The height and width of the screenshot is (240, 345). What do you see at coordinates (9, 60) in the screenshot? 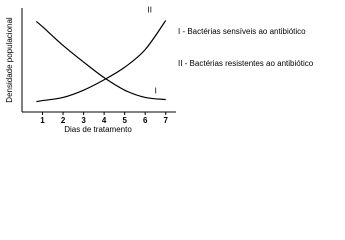
I see `y-axis-label: Densidade populacional` at bounding box center [9, 60].